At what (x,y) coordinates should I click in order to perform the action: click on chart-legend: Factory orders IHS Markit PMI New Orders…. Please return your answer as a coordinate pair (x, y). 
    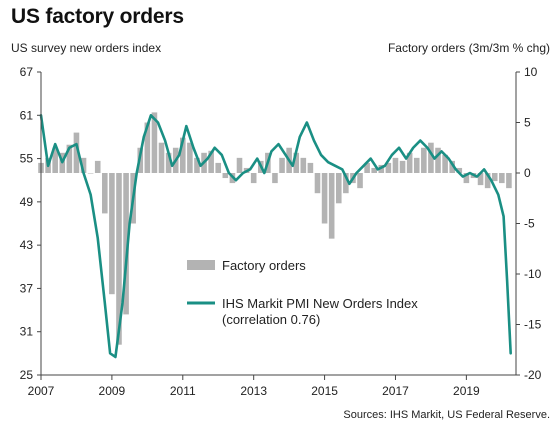
    Looking at the image, I should click on (302, 292).